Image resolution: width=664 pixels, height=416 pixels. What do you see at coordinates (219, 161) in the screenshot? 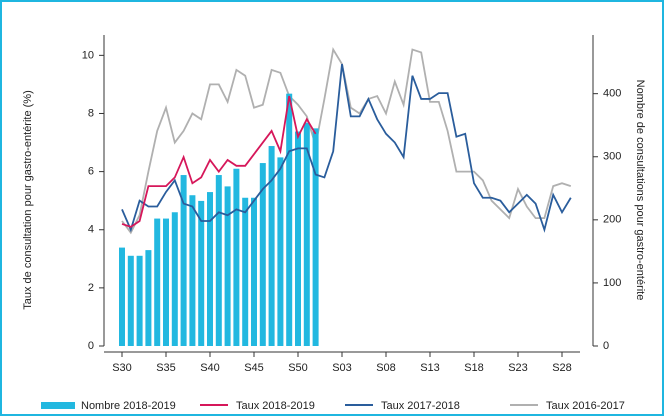
I see `line` at bounding box center [219, 161].